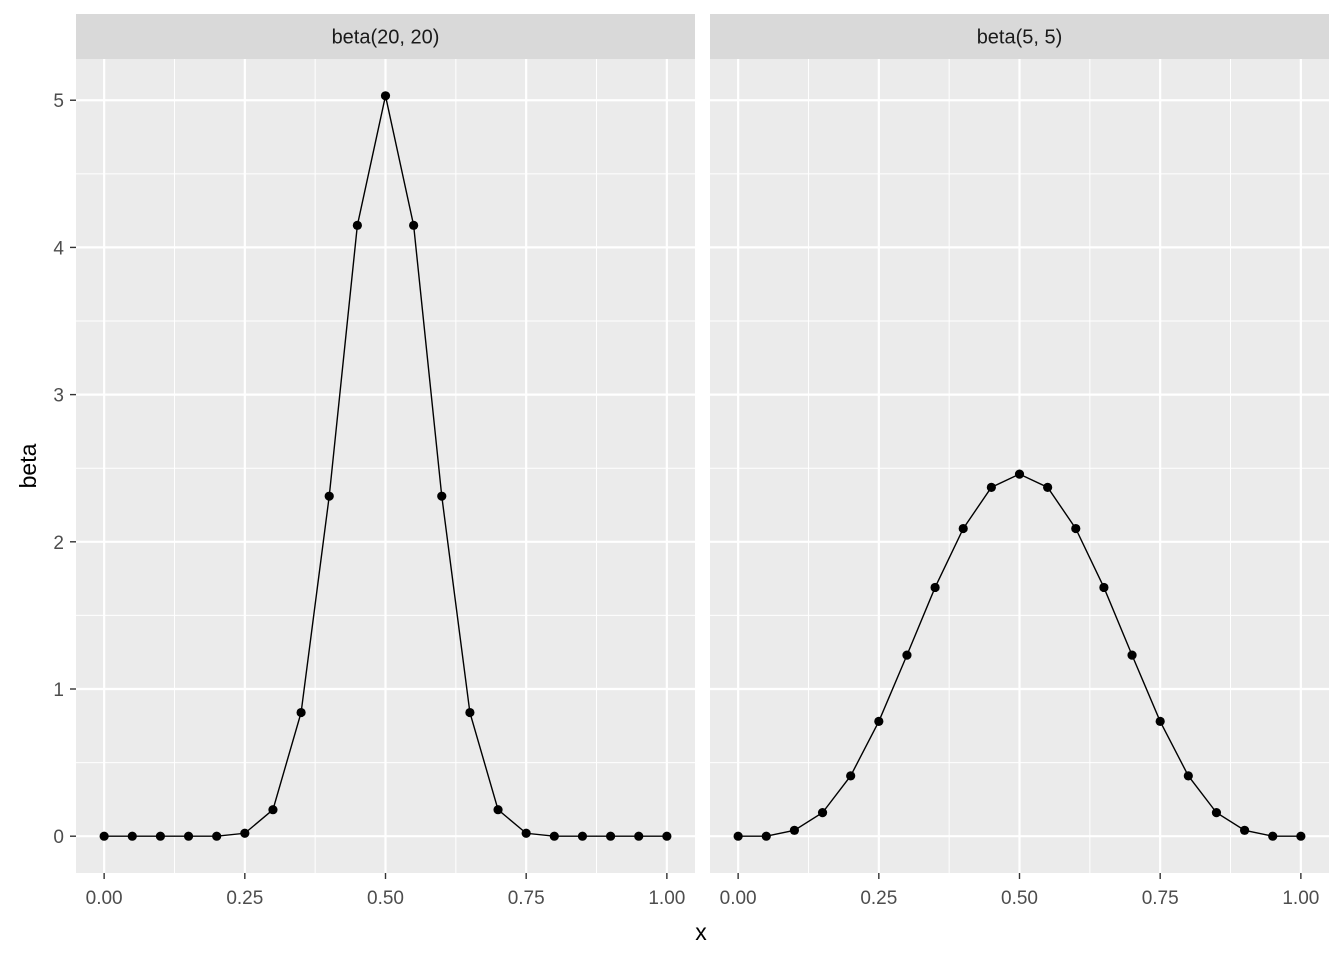 The width and height of the screenshot is (1344, 960). I want to click on y-axis-title: beta, so click(28, 465).